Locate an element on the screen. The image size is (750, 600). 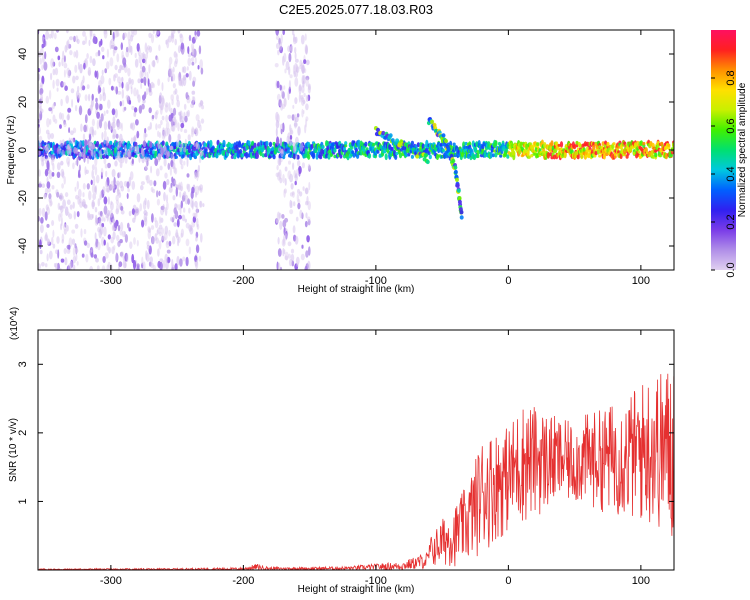
snr-ylabel: SNR (10 * v/v) is located at coordinates (13, 450).